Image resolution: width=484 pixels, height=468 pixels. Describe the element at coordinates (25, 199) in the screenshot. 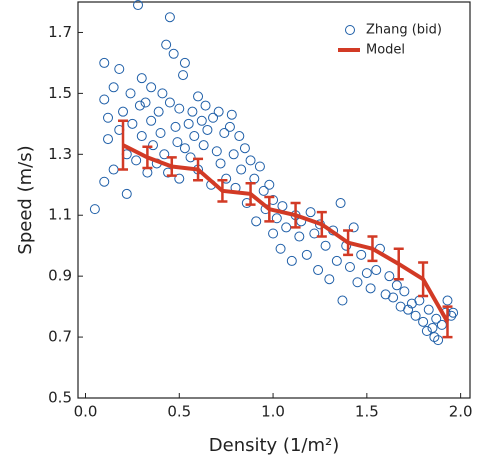

I see `y-axis-label: Speed (m/s)` at that location.